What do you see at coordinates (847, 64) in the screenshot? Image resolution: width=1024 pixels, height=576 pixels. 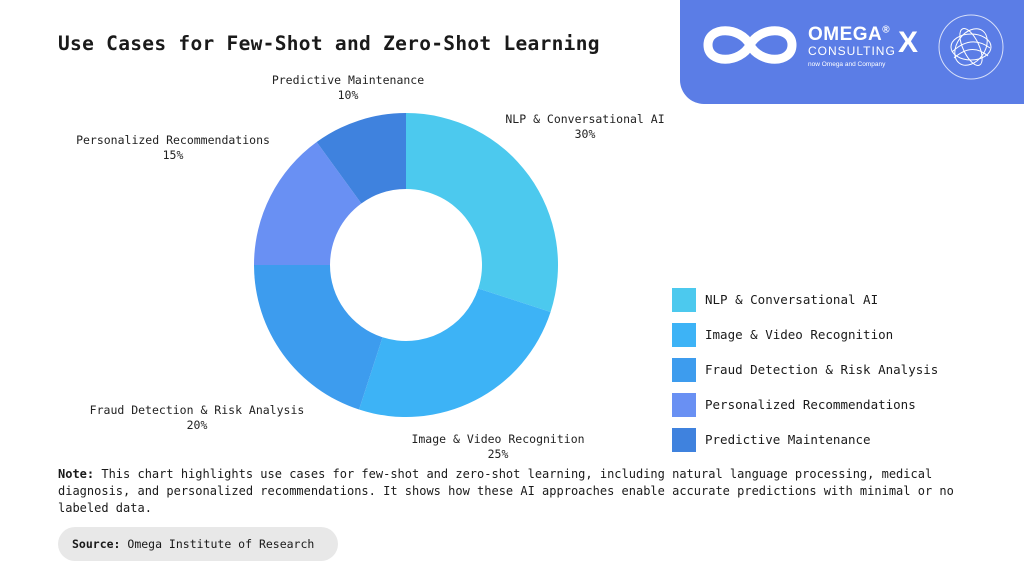 I see `company-tagline: now Omega and Company` at bounding box center [847, 64].